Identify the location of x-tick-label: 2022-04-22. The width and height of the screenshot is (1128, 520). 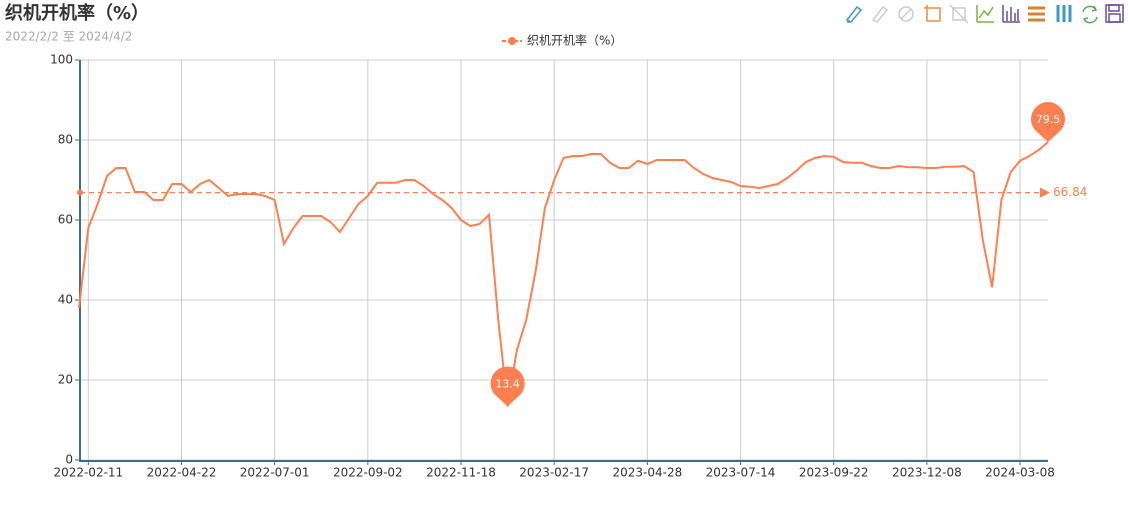
(182, 473).